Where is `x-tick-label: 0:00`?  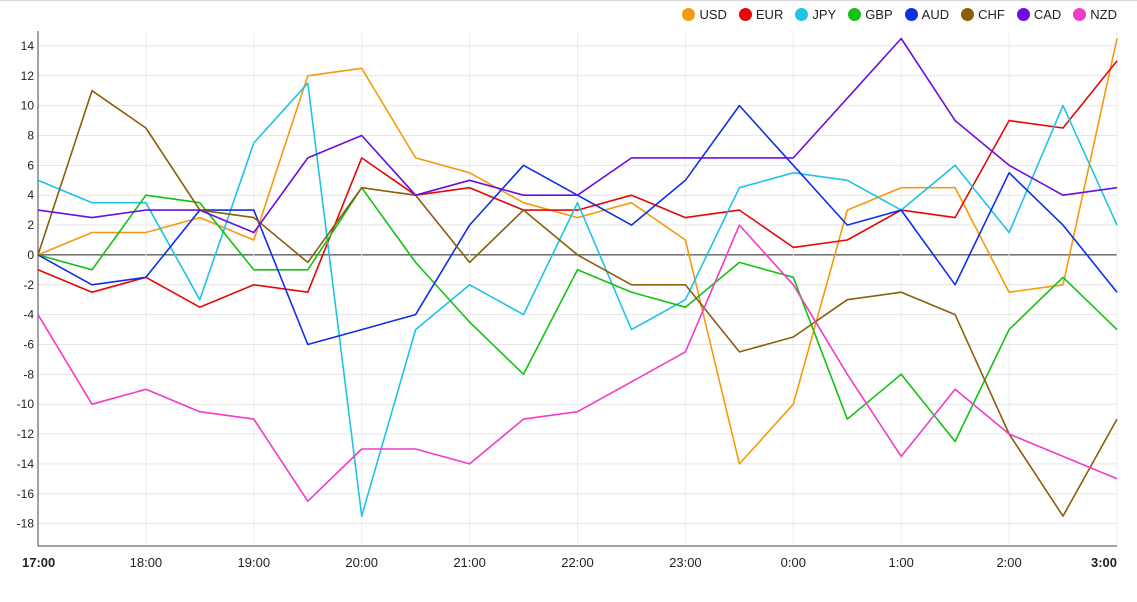 x-tick-label: 0:00 is located at coordinates (793, 562).